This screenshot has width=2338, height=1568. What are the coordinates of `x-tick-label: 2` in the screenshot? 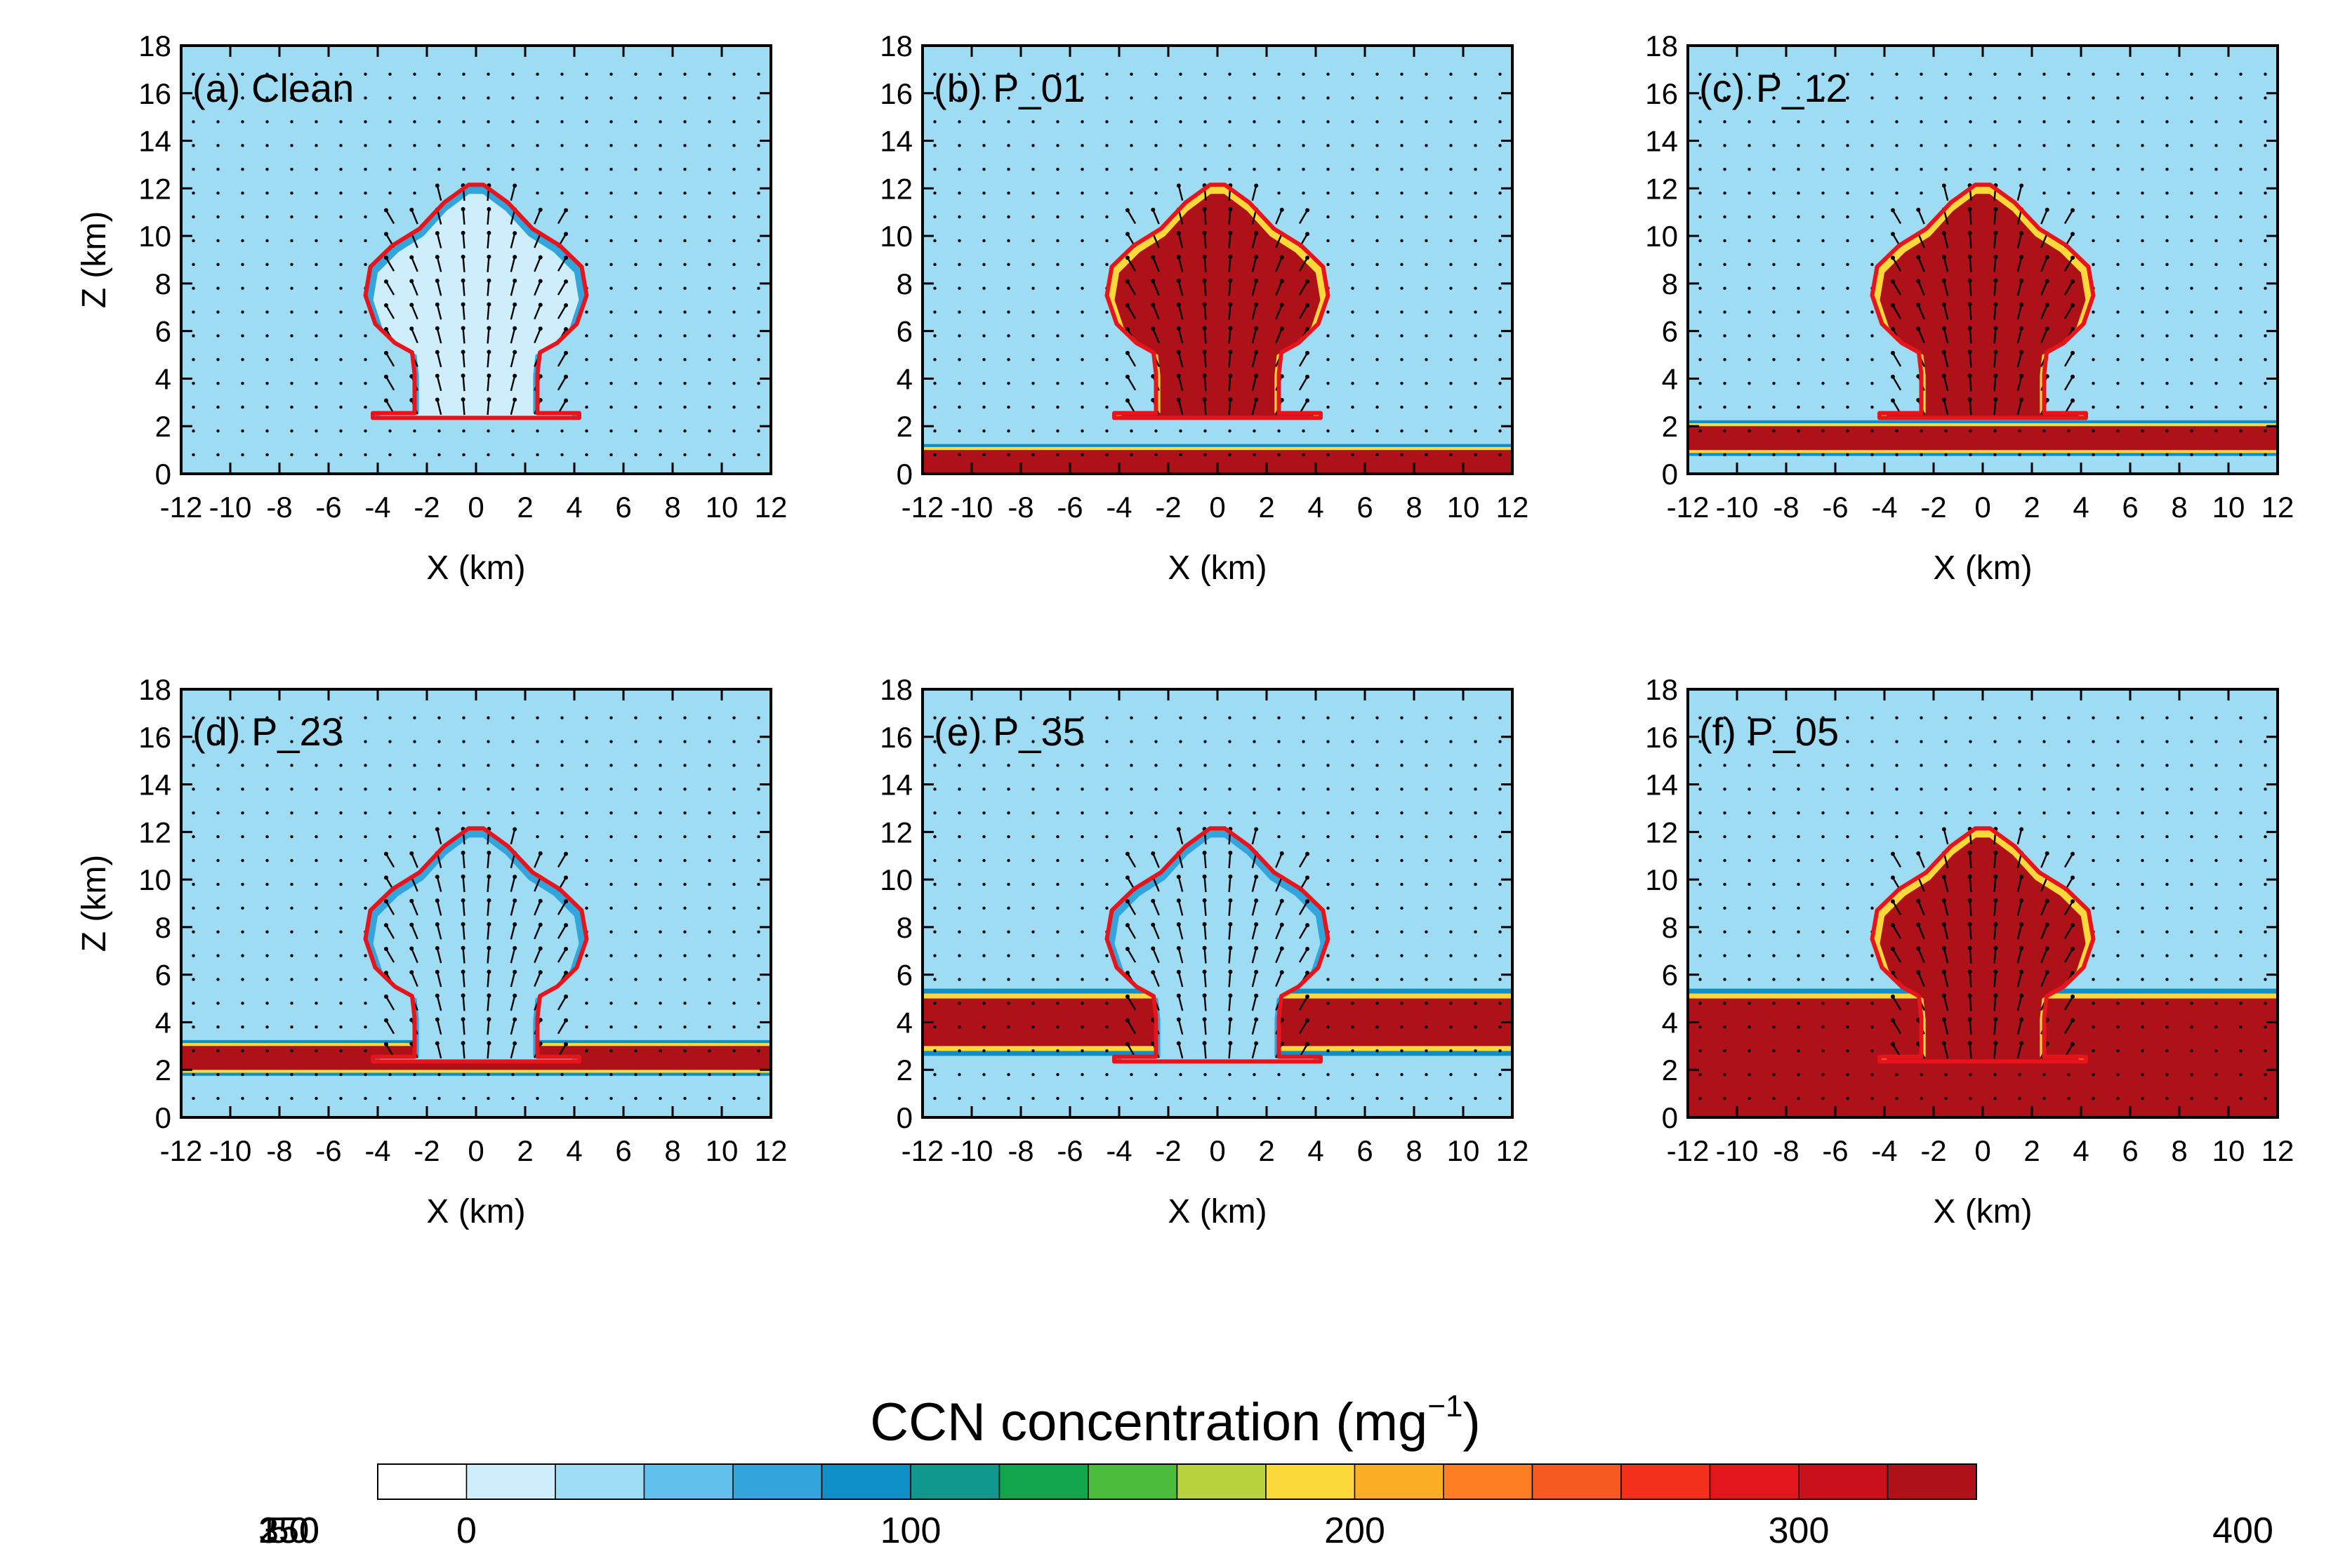 It's located at (1266, 1150).